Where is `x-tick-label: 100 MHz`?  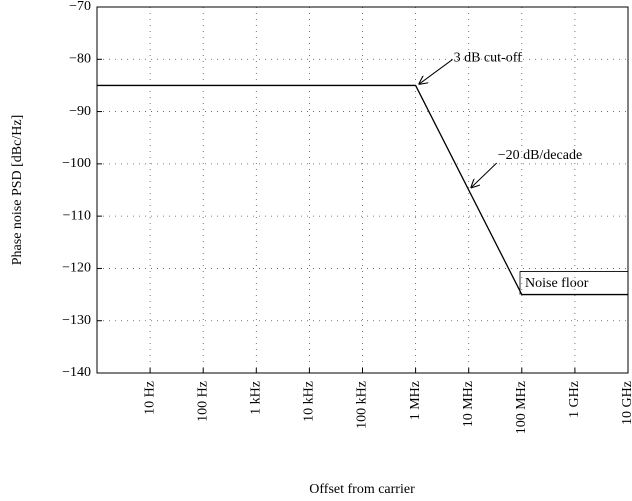 x-tick-label: 100 MHz is located at coordinates (521, 407).